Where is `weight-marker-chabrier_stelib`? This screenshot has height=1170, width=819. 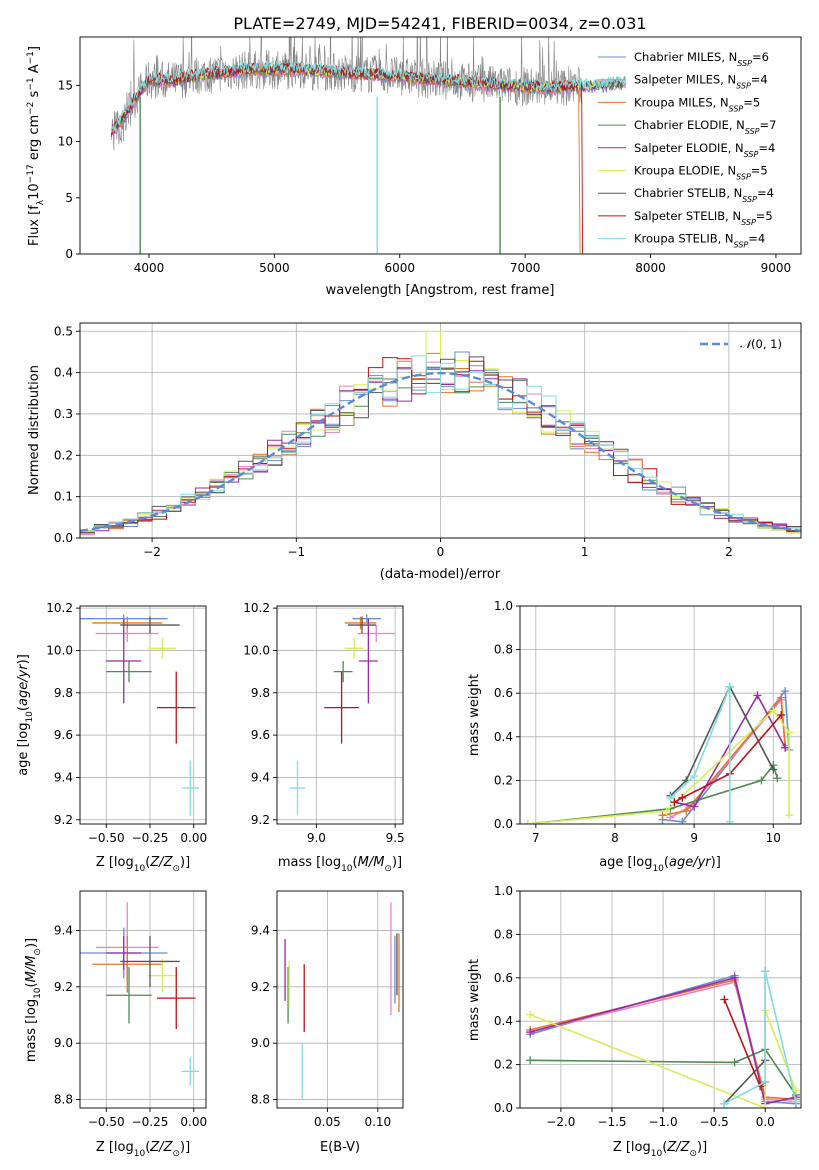
weight-marker-chabrier_stelib is located at coordinates (773, 769).